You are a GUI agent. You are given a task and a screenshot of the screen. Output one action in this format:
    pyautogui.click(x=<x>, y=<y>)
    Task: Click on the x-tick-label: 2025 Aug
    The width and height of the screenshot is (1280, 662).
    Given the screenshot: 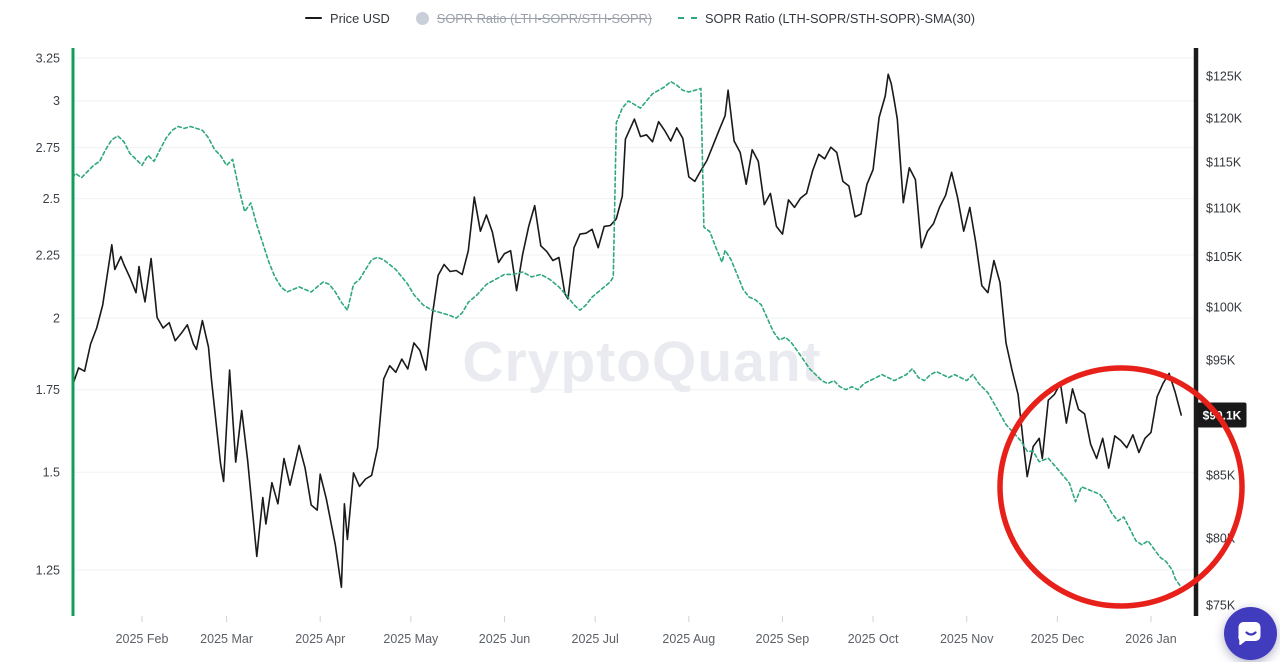 What is the action you would take?
    pyautogui.click(x=688, y=639)
    